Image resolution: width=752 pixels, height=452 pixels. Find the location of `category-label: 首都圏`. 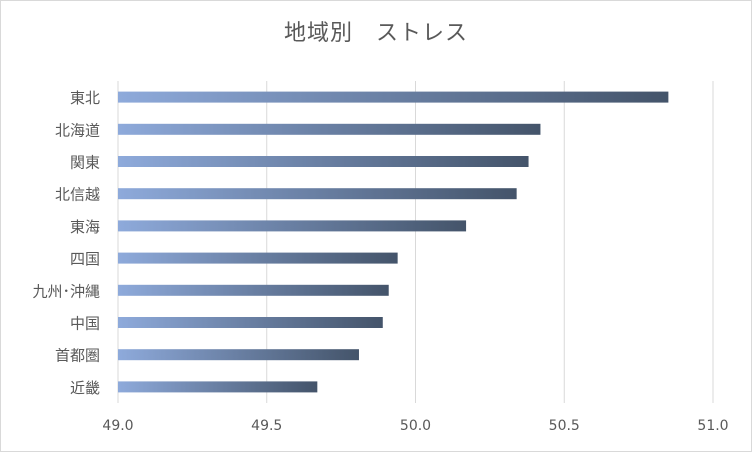

category-label: 首都圏 is located at coordinates (77, 356).